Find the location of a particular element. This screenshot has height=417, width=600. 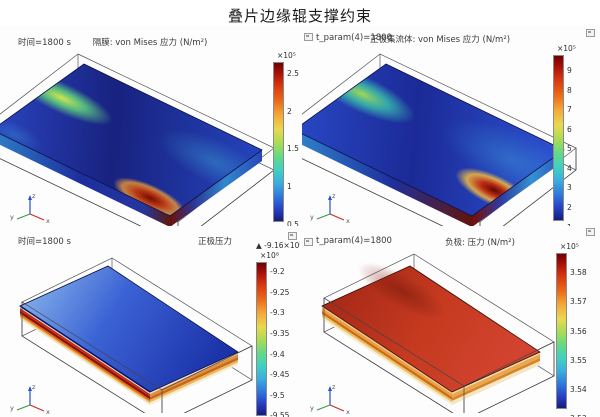

plot-title: 正极压力 is located at coordinates (214, 242).